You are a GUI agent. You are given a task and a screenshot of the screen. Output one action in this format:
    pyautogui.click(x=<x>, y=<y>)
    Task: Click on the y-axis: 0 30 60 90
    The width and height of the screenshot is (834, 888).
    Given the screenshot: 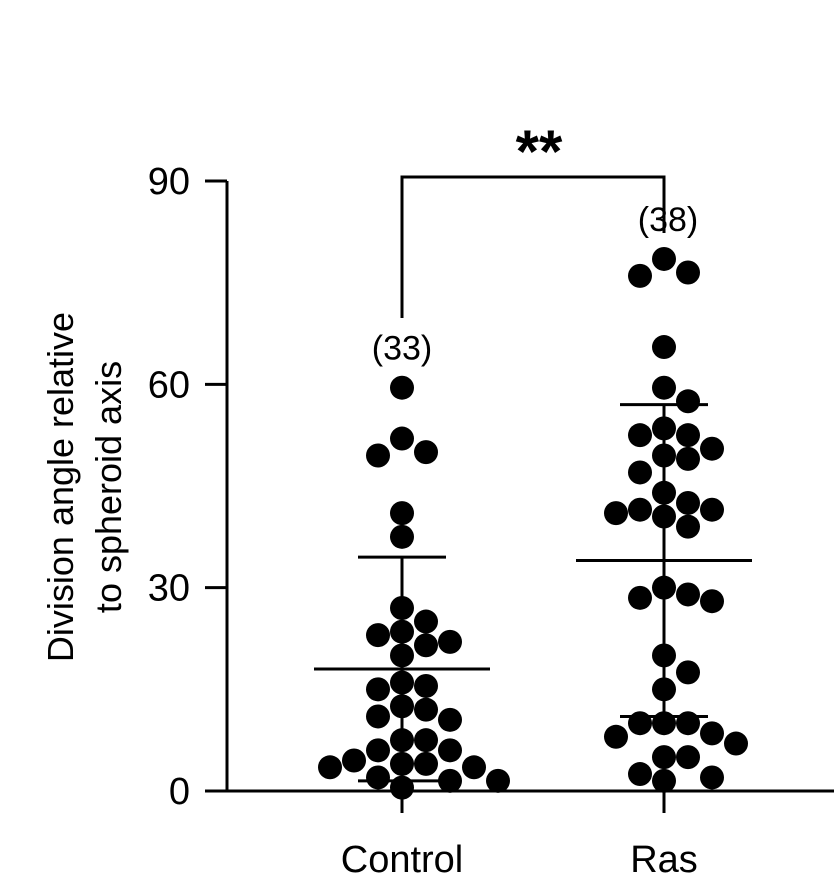 What is the action you would take?
    pyautogui.click(x=188, y=487)
    